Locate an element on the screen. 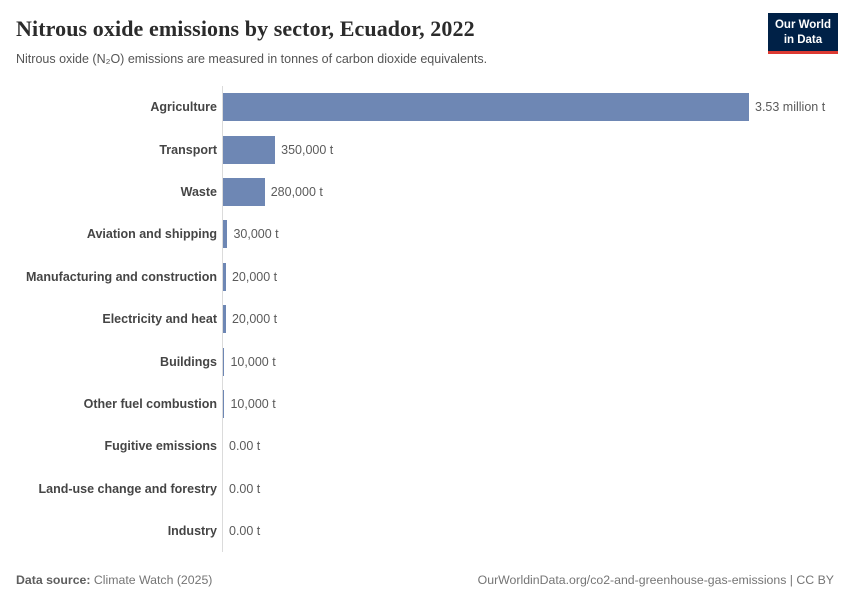 This screenshot has width=850, height=600. owid-logo-line2: in Data is located at coordinates (803, 39).